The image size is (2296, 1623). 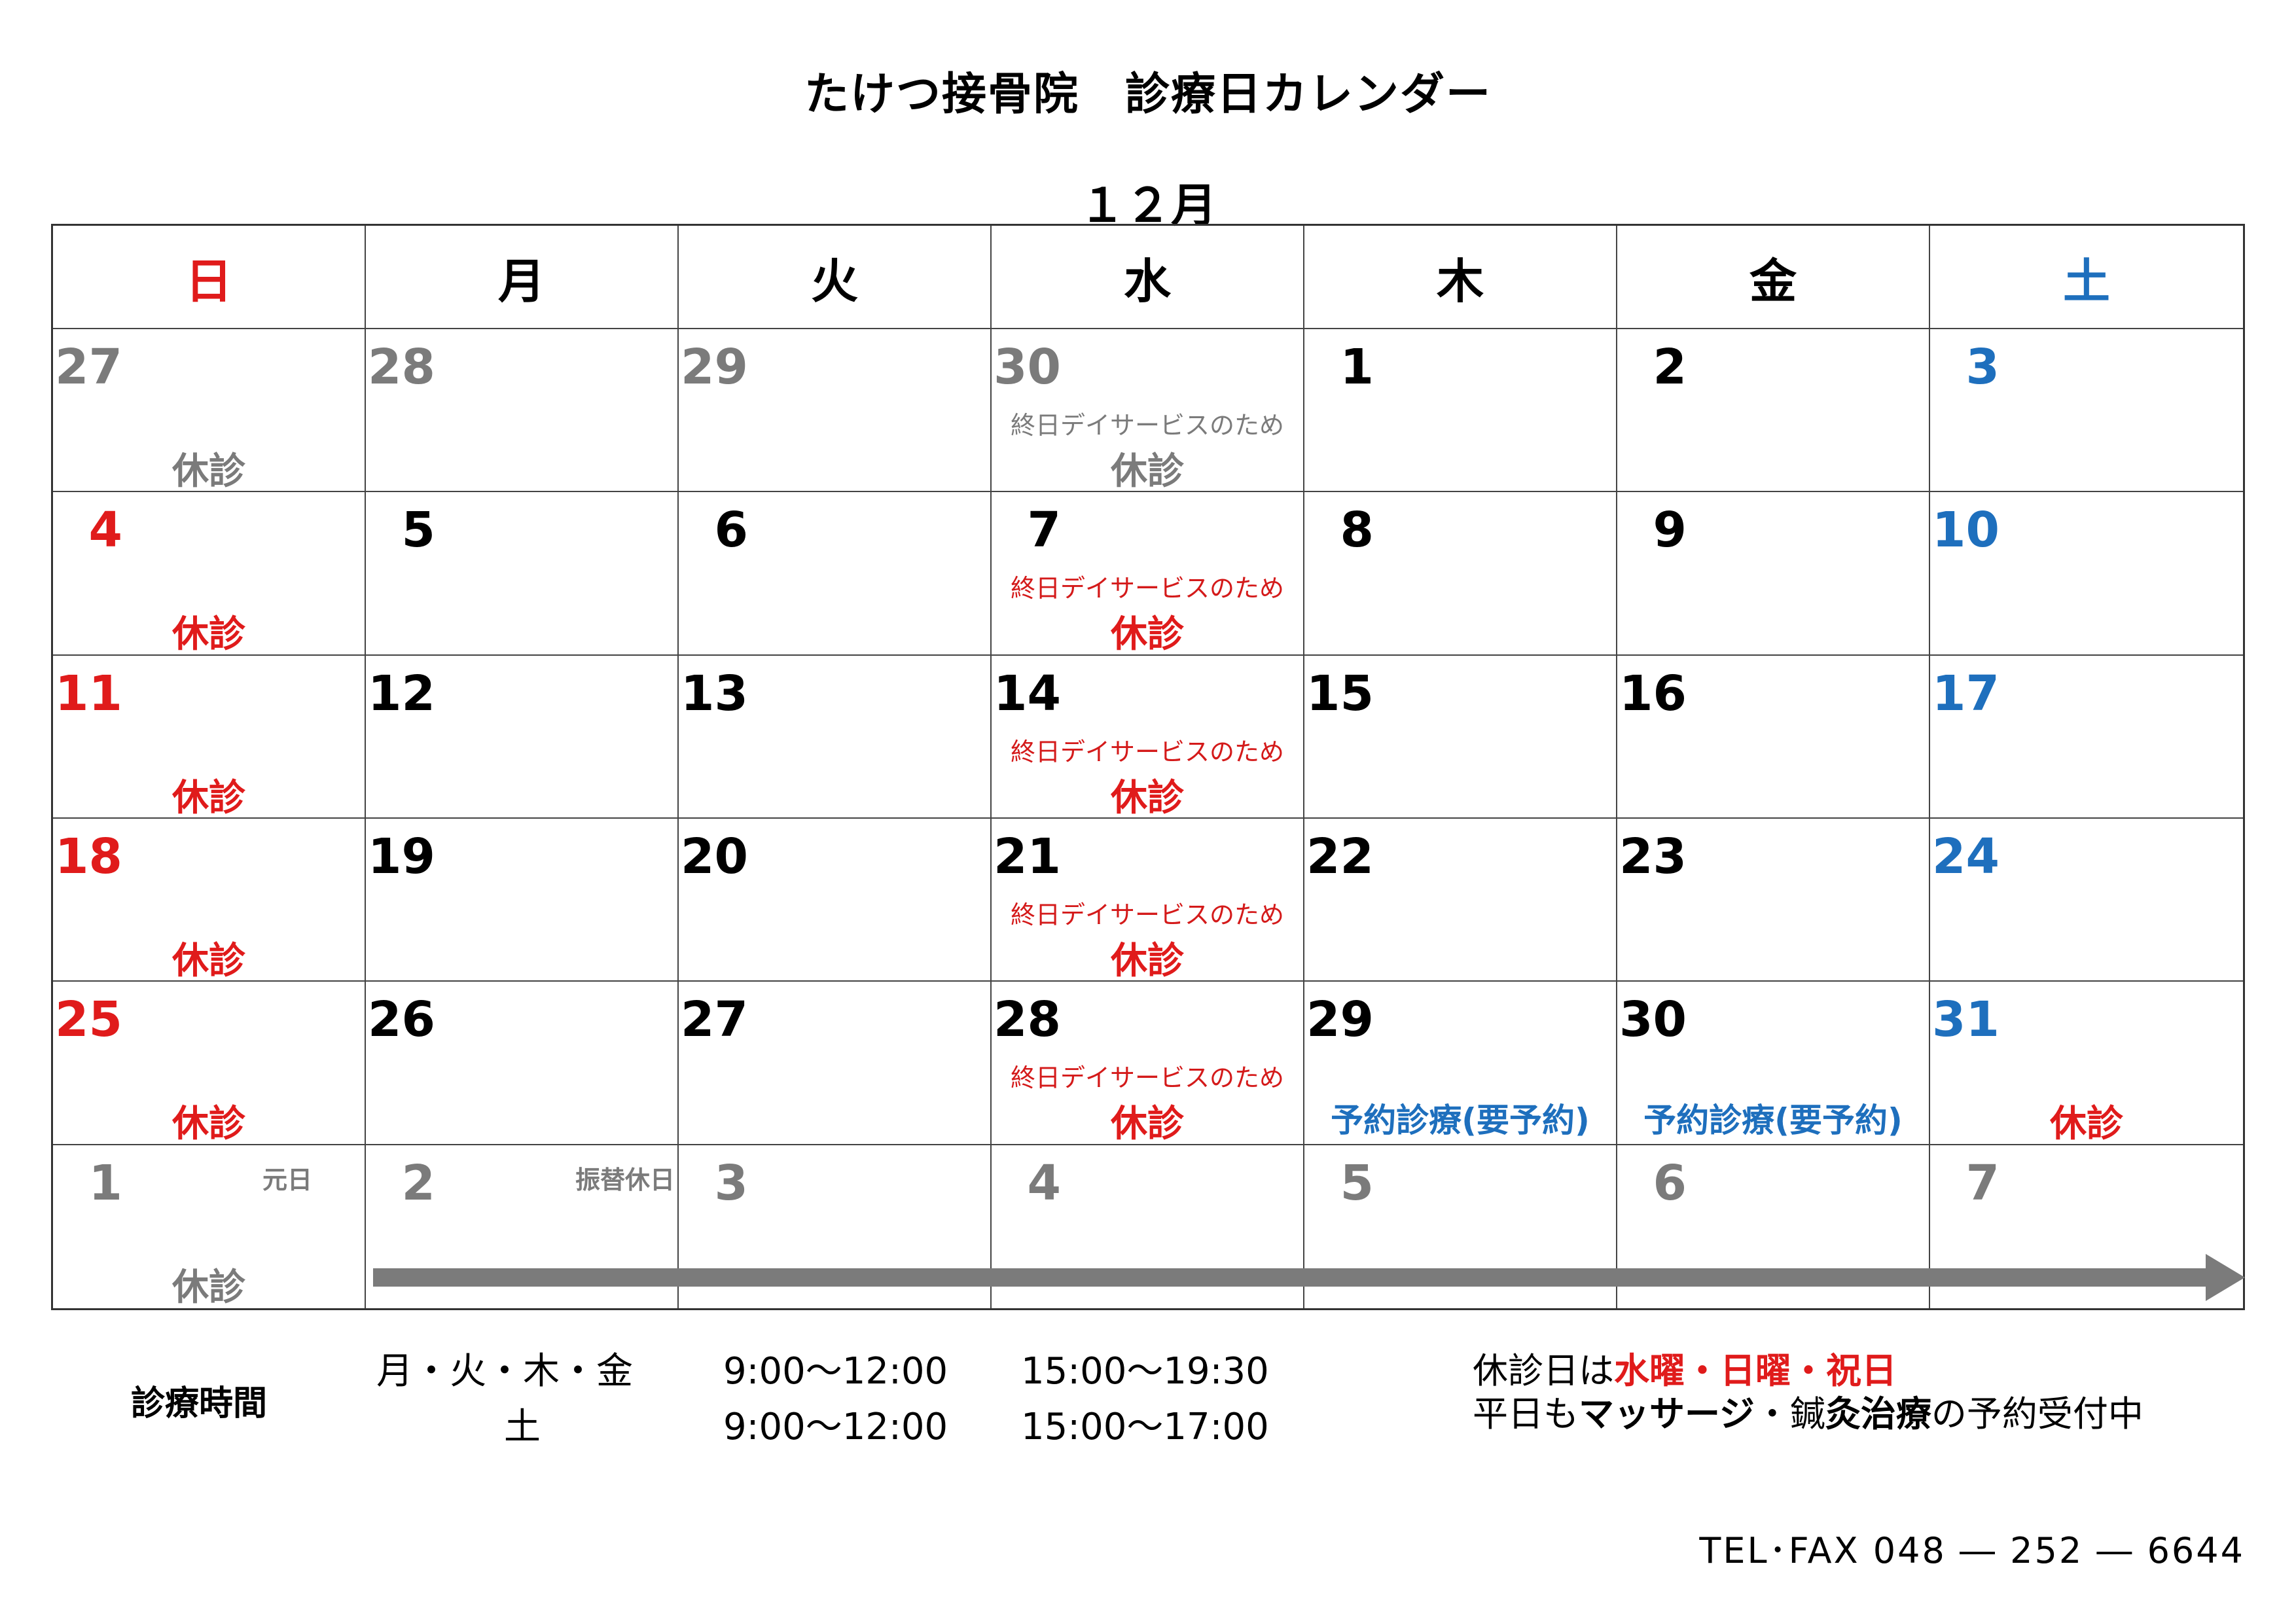 I want to click on day-number: 8, so click(x=1357, y=530).